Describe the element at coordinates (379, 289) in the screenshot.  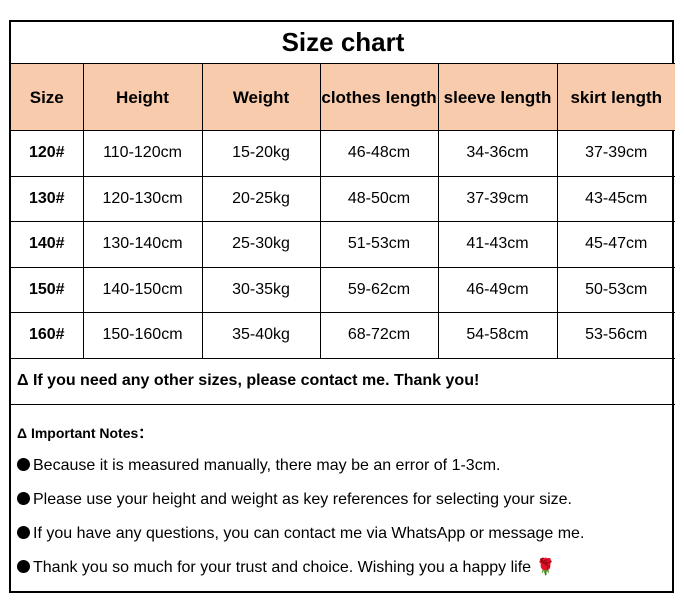
I see `table-cell: 59-62cm` at that location.